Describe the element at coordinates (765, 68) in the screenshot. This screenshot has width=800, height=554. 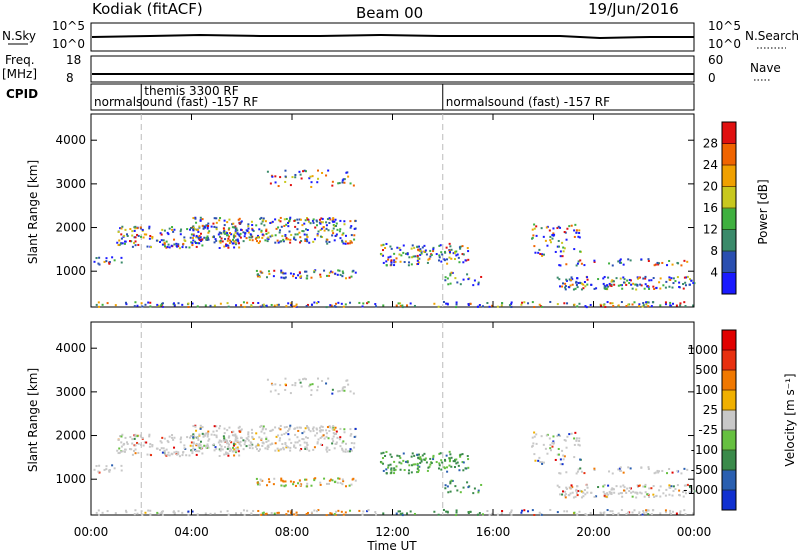
I see `nave-label: Nave` at that location.